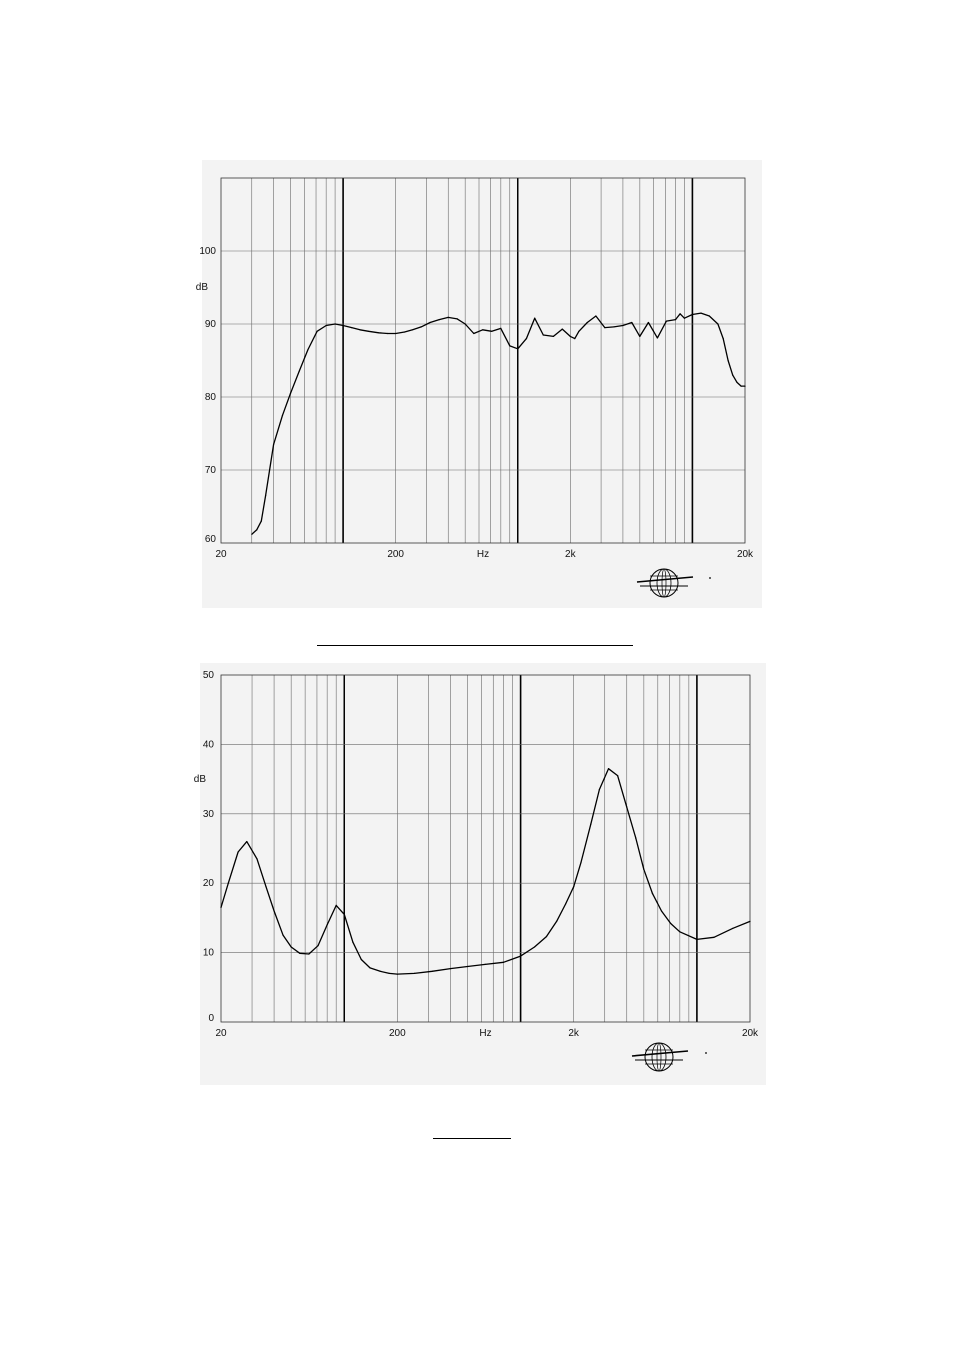 This screenshot has width=954, height=1351. Describe the element at coordinates (211, 1018) in the screenshot. I see `y-tick-label: 0` at that location.